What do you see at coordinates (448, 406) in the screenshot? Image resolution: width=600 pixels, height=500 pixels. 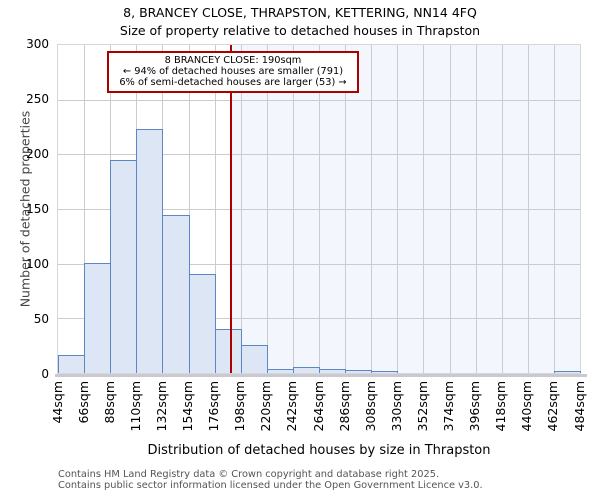 I see `x-tick-label: 374sqm` at bounding box center [448, 406].